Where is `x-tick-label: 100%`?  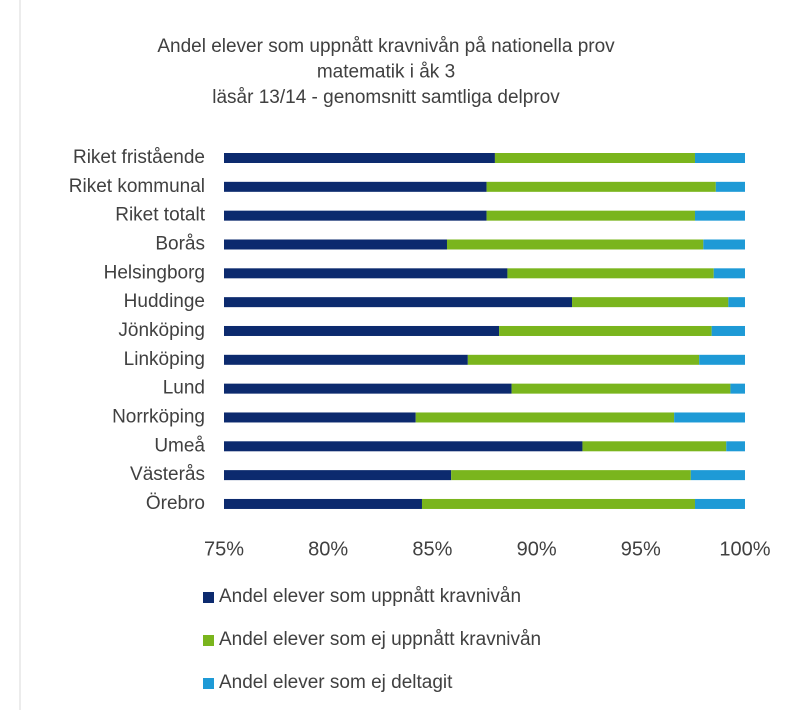 x-tick-label: 100% is located at coordinates (744, 549).